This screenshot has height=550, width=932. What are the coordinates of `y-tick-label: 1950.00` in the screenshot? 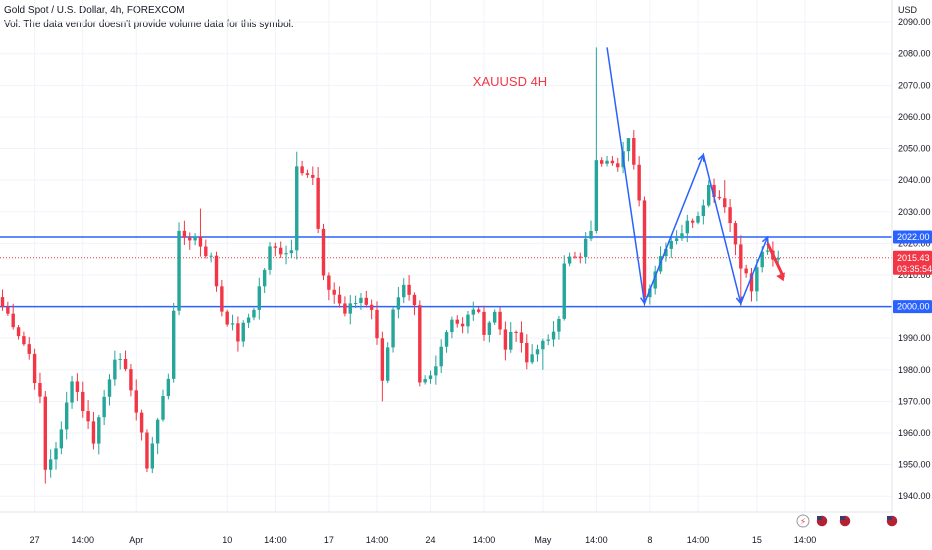 It's located at (914, 465).